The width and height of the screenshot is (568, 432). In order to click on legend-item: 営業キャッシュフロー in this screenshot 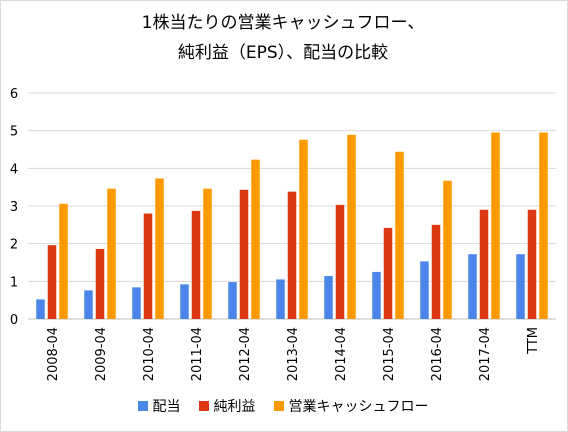, I will do `click(351, 406)`.